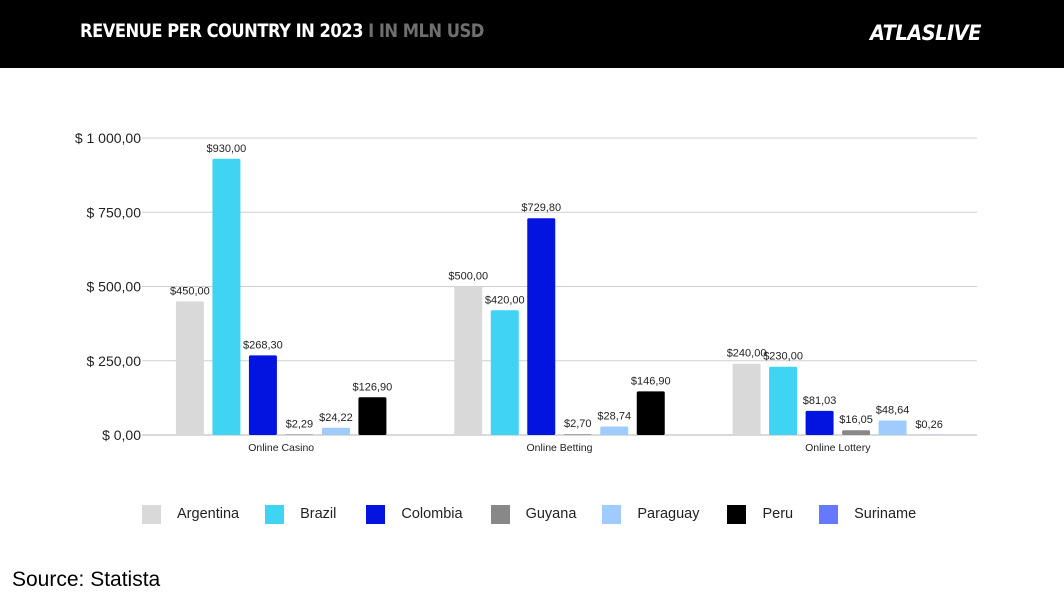  Describe the element at coordinates (856, 432) in the screenshot. I see `bar-online-lottery-guyana` at that location.